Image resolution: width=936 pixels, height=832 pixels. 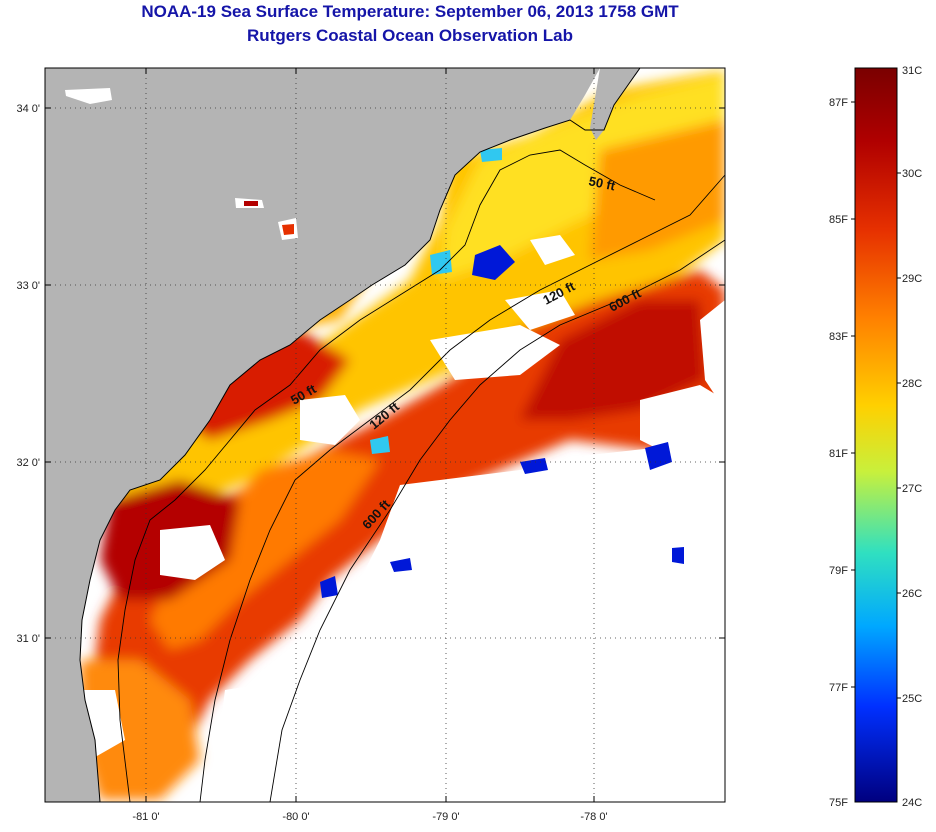 I want to click on isobath-label-50ft-north: 50 ft, so click(x=602, y=183).